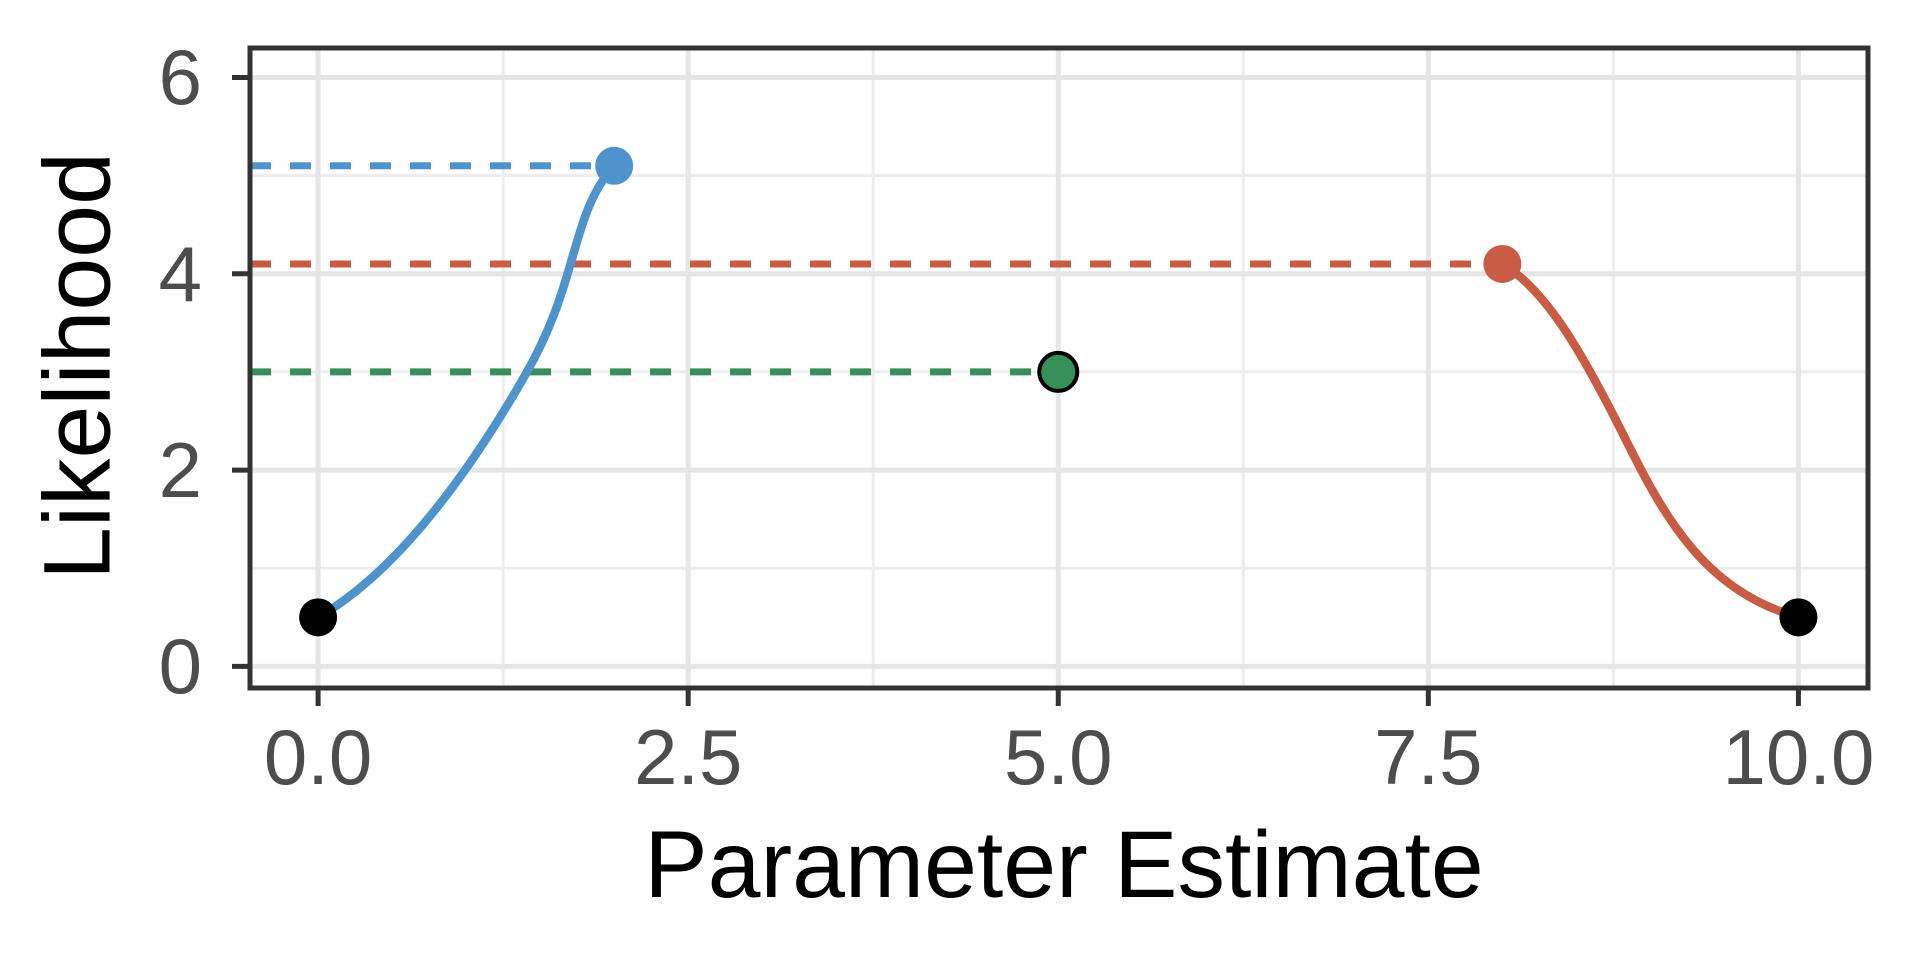 This screenshot has height=960, width=1920. What do you see at coordinates (180, 470) in the screenshot?
I see `y-tick-label: 2` at bounding box center [180, 470].